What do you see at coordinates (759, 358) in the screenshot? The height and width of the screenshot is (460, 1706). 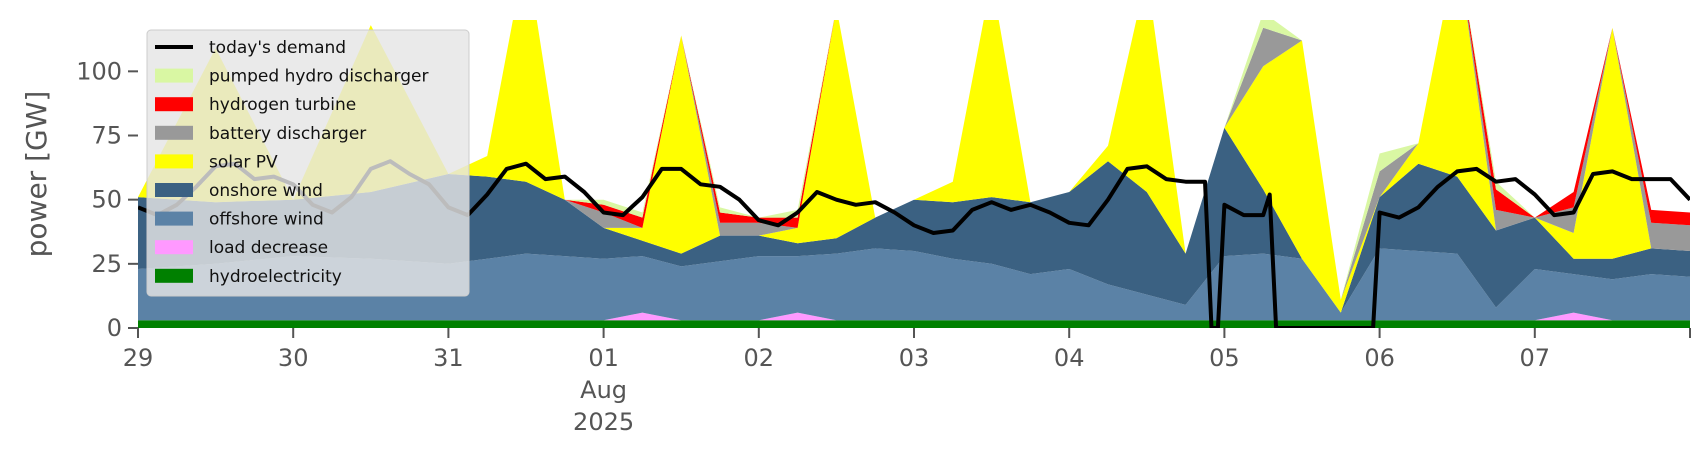 I see `x-tick-label: 02` at bounding box center [759, 358].